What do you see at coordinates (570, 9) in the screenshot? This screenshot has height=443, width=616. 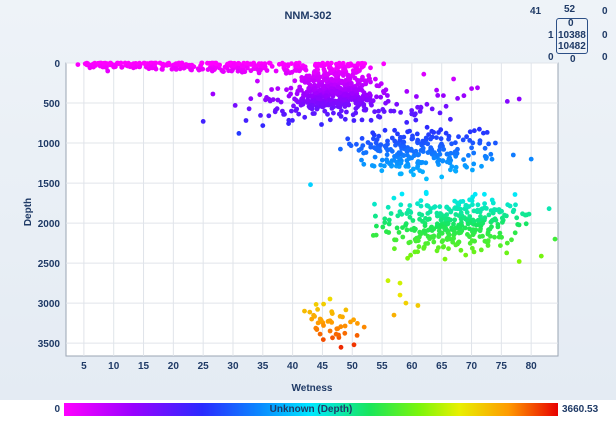 I see `stat-top-mid: 52` at bounding box center [570, 9].